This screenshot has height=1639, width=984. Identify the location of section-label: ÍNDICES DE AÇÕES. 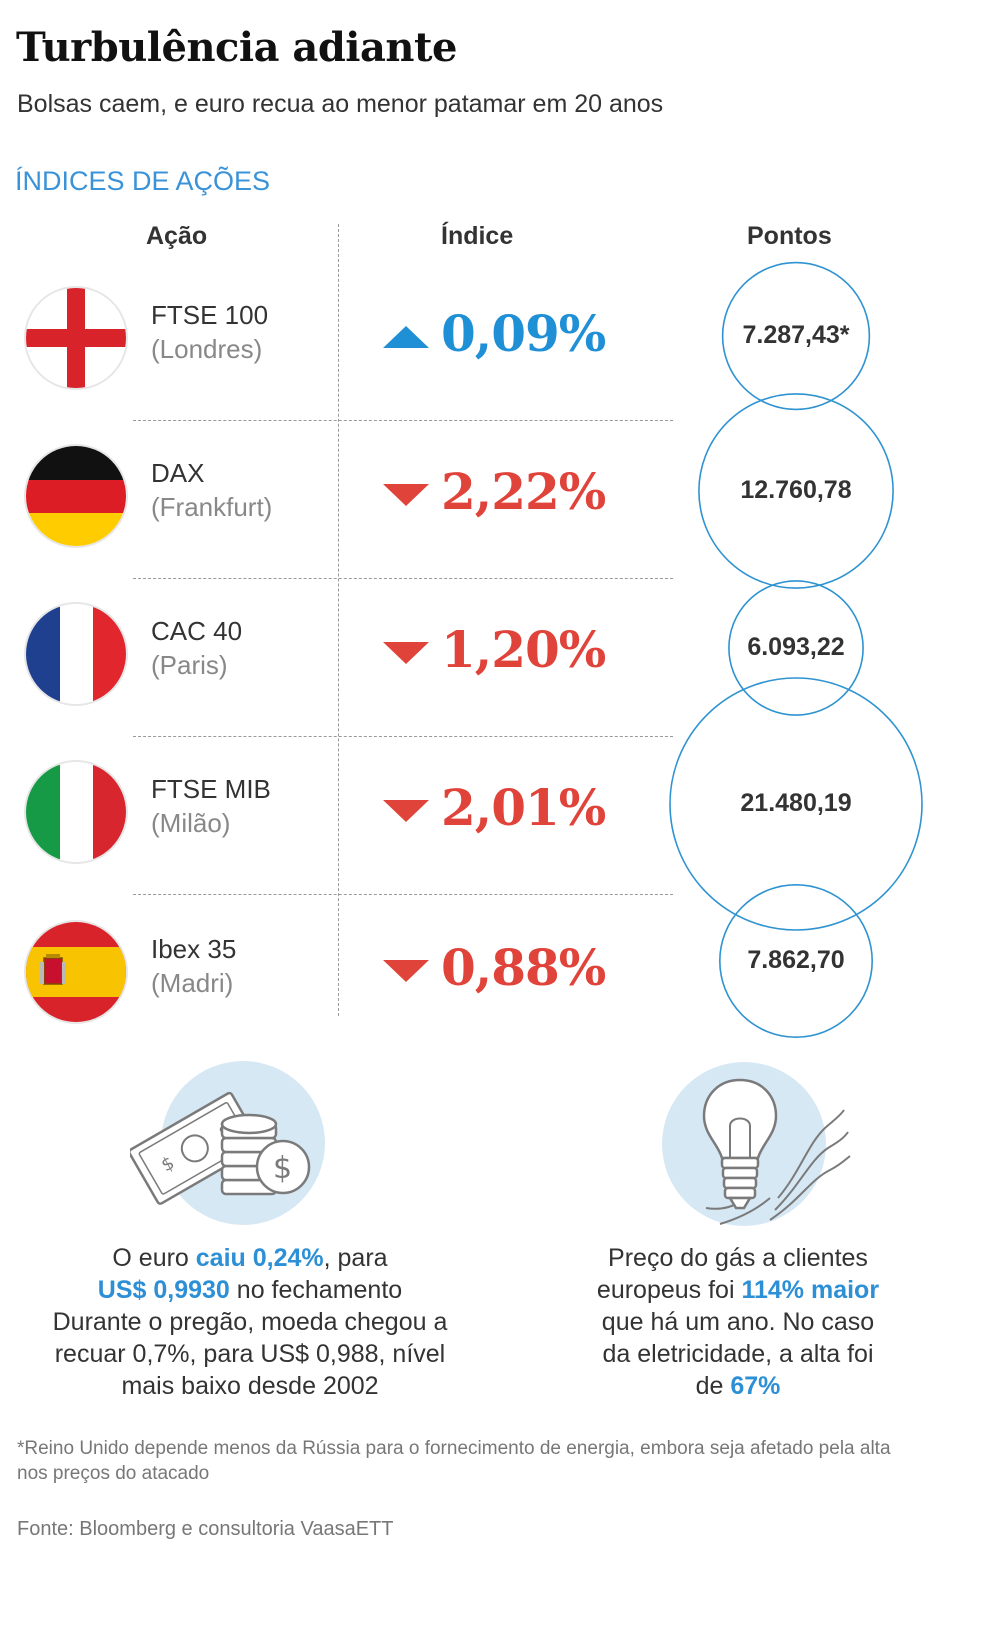
(143, 181).